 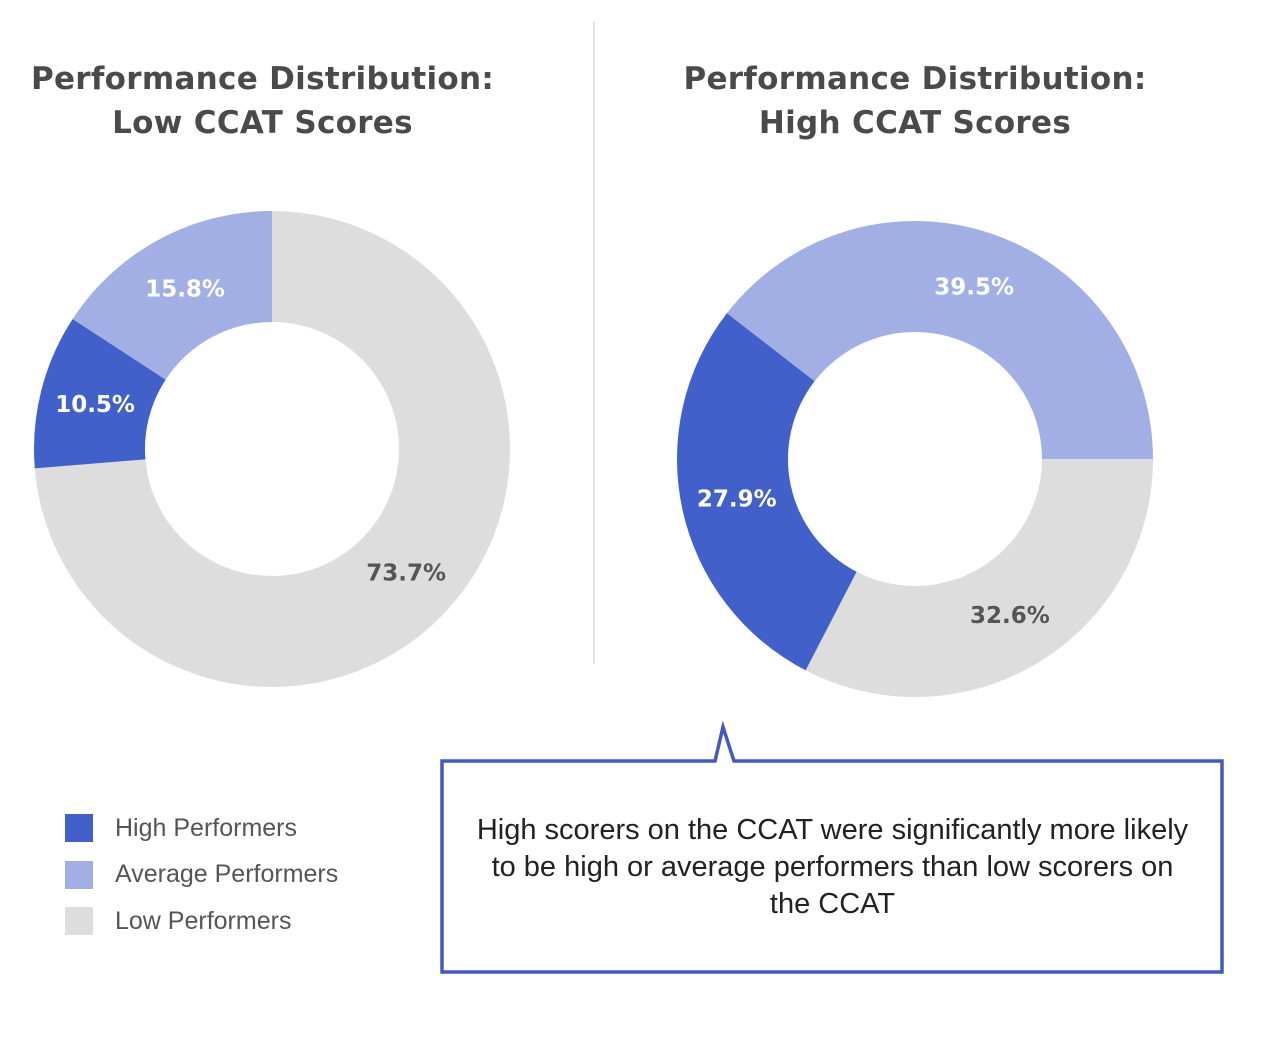 I want to click on legend-item-high: High Performers, so click(x=201, y=828).